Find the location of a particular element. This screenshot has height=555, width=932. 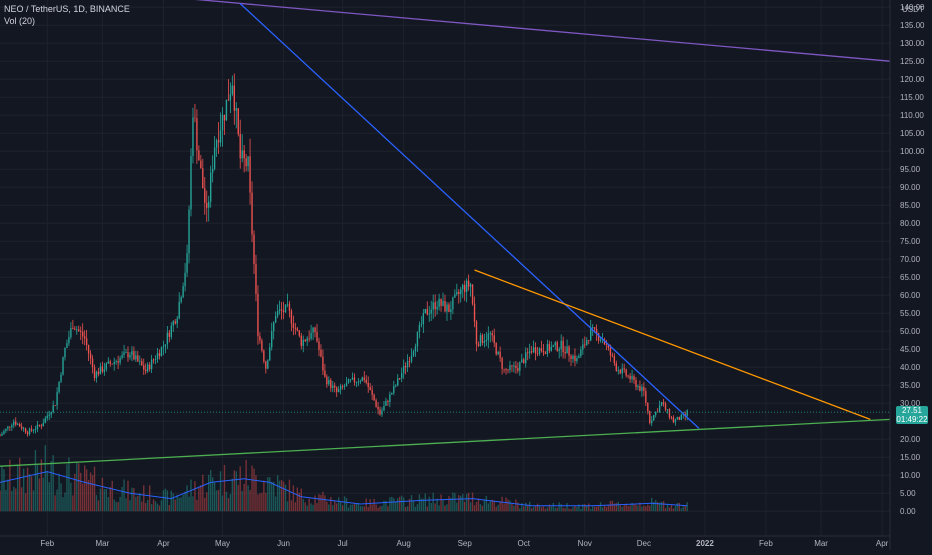

price-tick-label: 70.00 is located at coordinates (910, 259).